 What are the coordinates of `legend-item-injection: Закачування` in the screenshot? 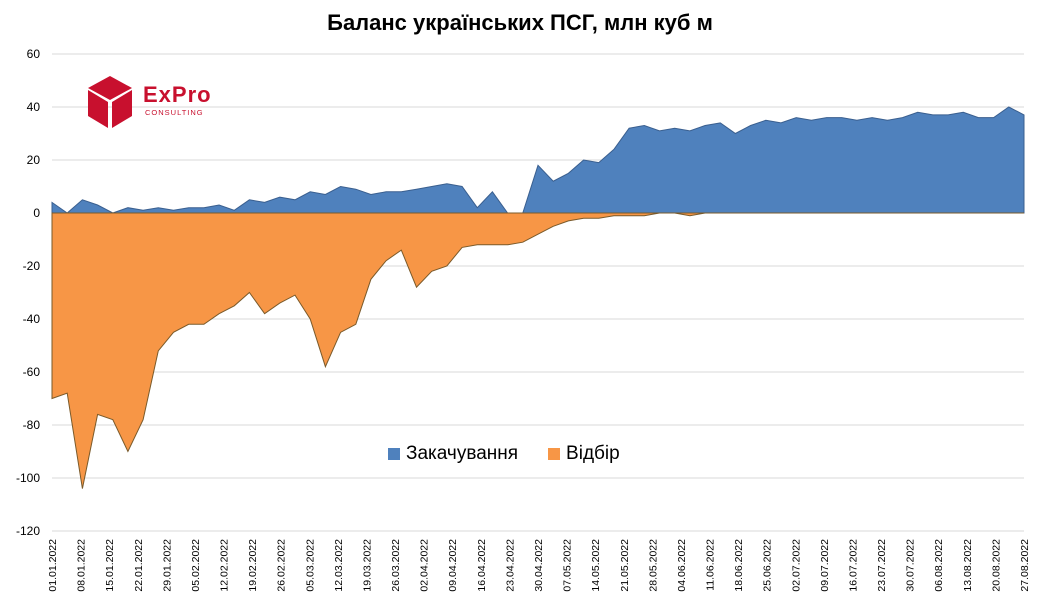 It's located at (453, 454).